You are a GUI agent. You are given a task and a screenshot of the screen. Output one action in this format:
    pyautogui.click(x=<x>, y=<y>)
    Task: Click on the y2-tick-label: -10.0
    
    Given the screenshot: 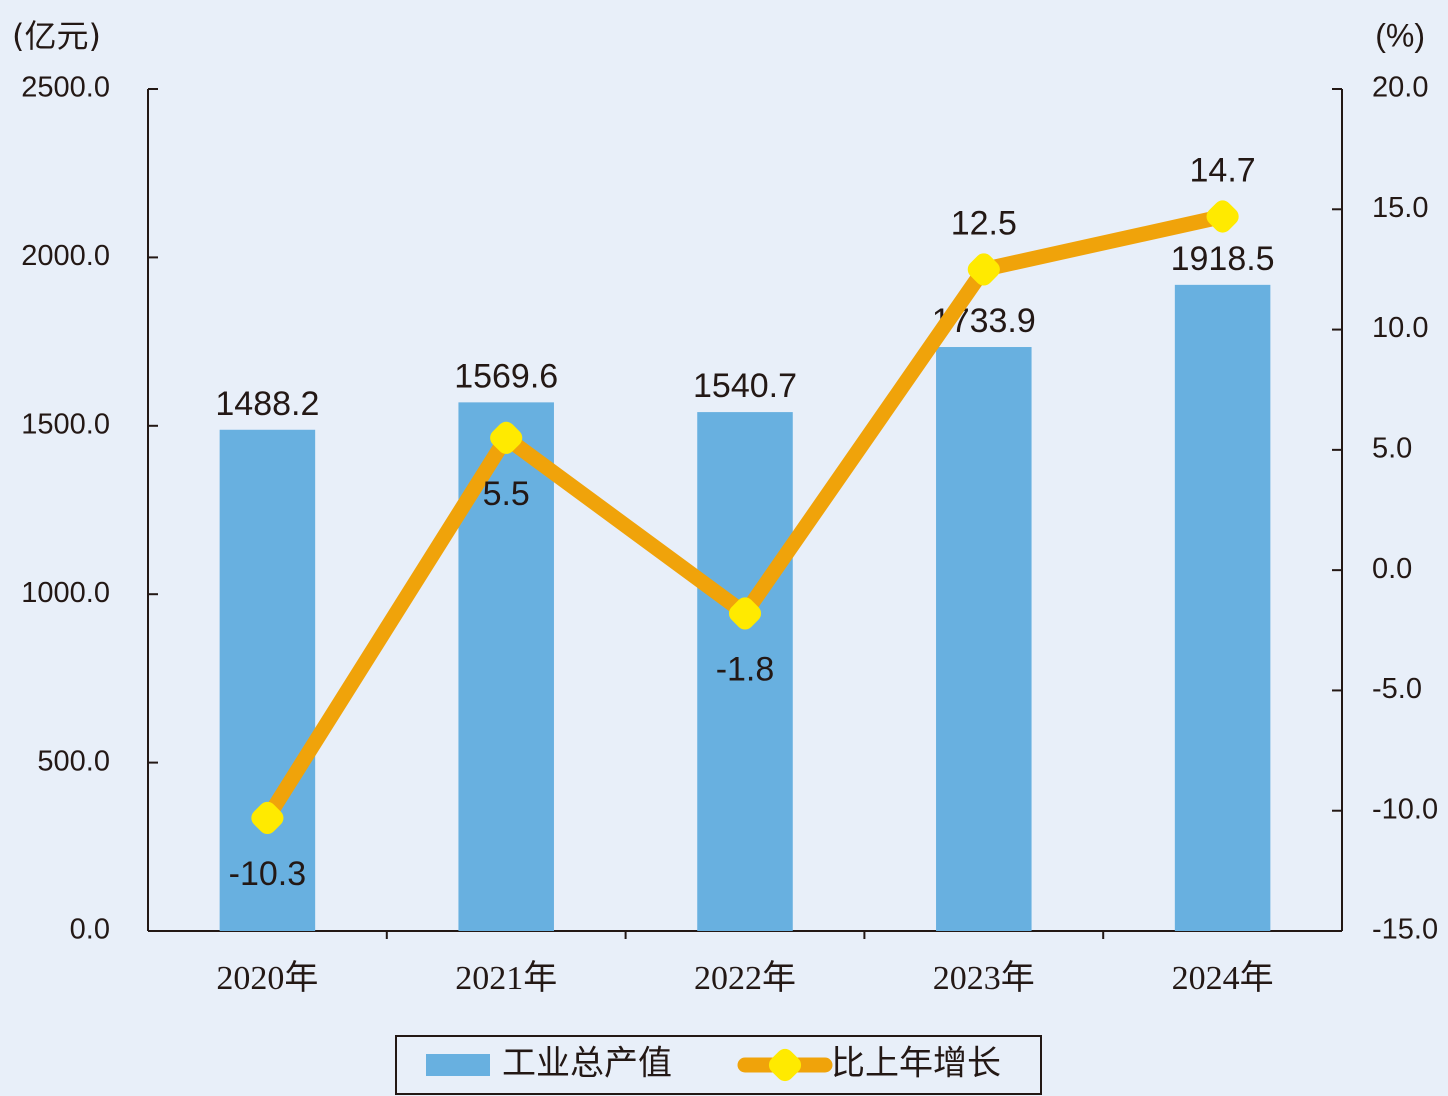 What is the action you would take?
    pyautogui.click(x=1405, y=809)
    